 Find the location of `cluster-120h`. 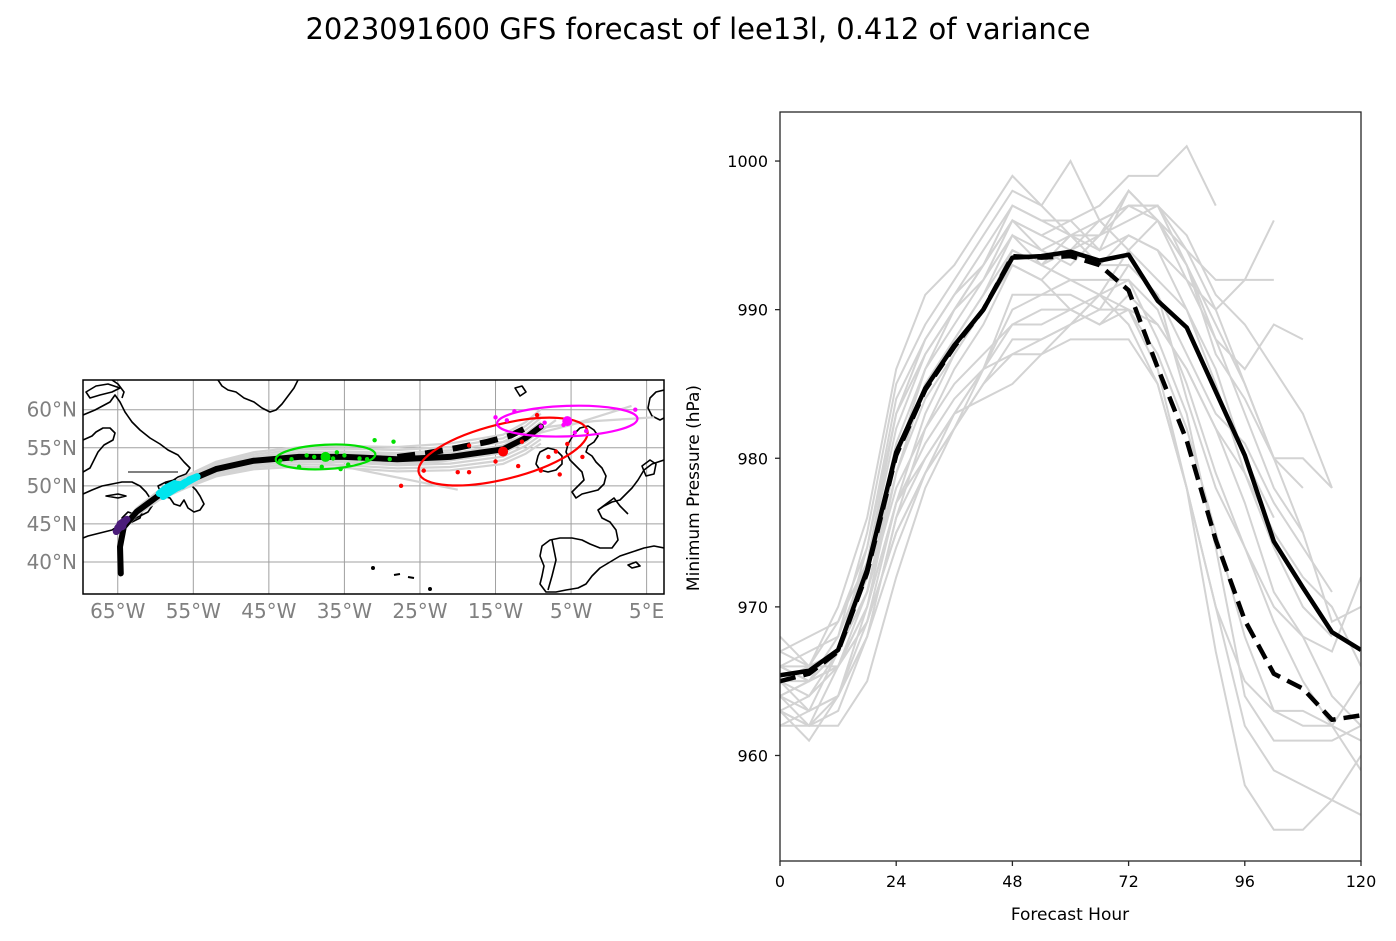

cluster-120h is located at coordinates (566, 421).